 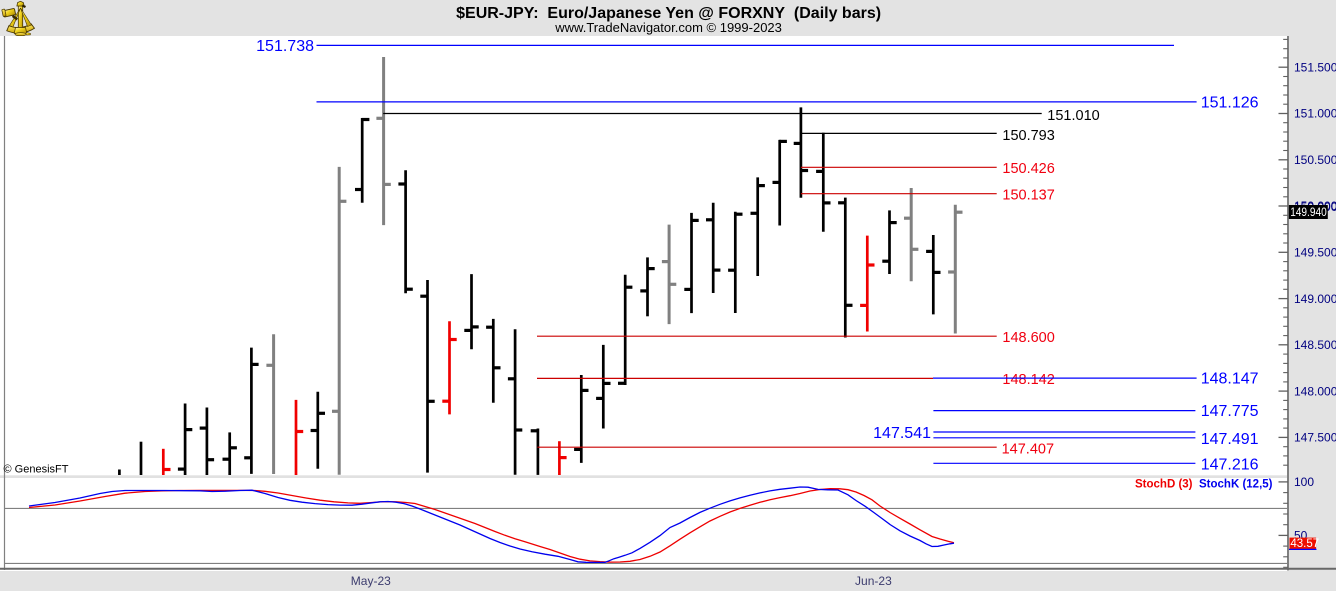 What do you see at coordinates (1028, 338) in the screenshot?
I see `svg-text: 148.600` at bounding box center [1028, 338].